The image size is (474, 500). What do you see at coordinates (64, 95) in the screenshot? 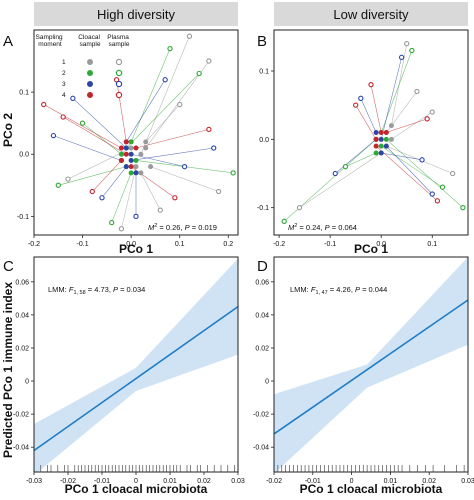
I see `legend-moment-4: 4` at bounding box center [64, 95].